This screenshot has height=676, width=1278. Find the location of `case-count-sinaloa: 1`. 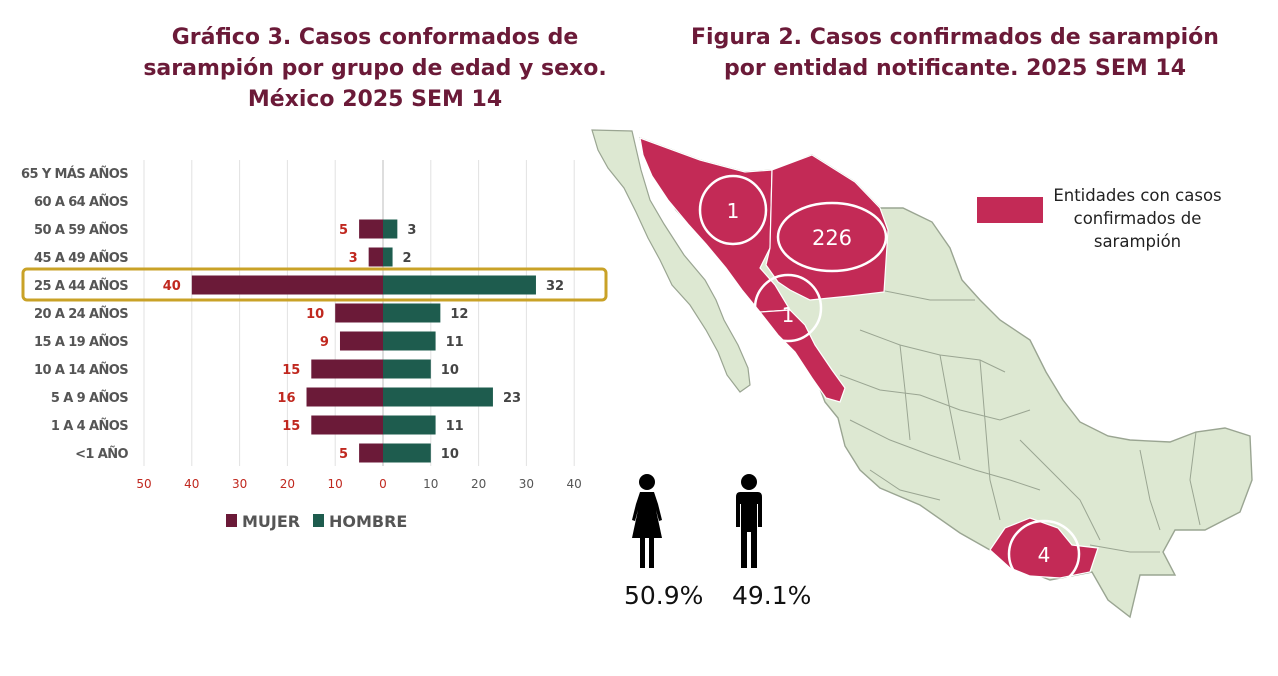

case-count-sinaloa: 1 is located at coordinates (788, 315).